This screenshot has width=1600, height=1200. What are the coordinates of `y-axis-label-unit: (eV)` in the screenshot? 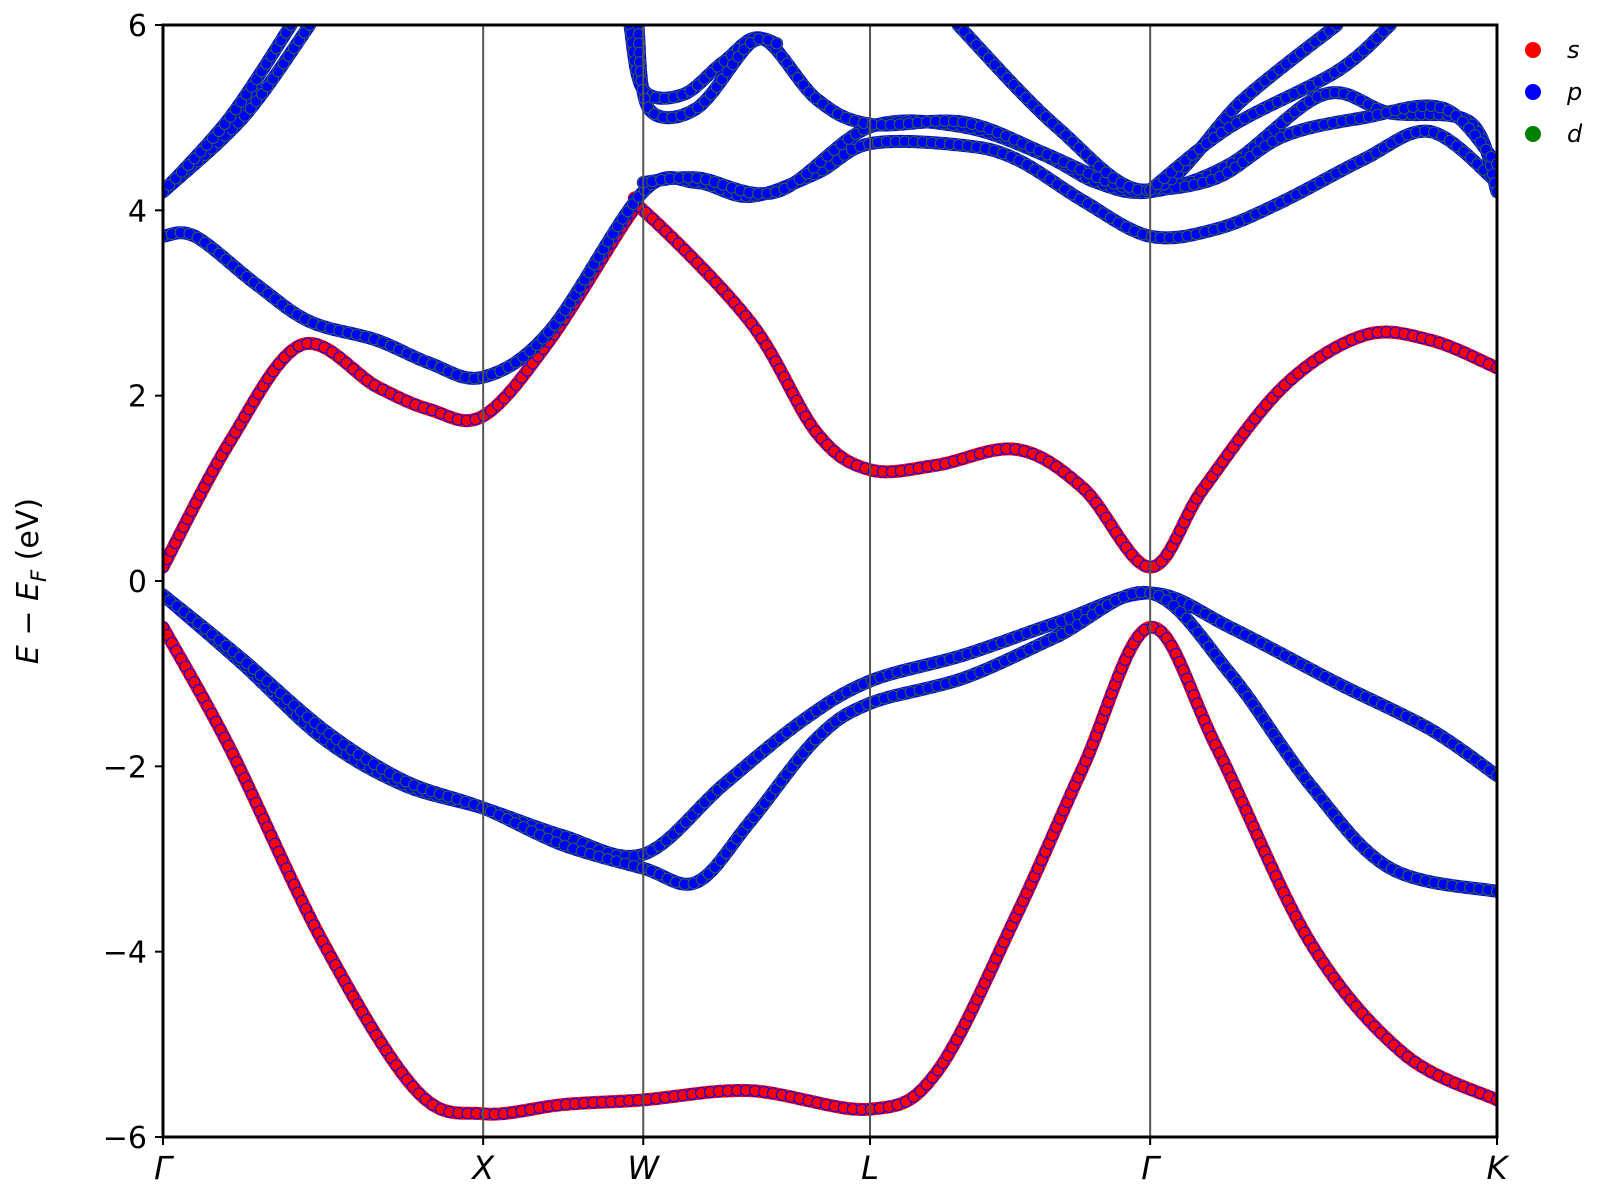 It's located at (28, 534).